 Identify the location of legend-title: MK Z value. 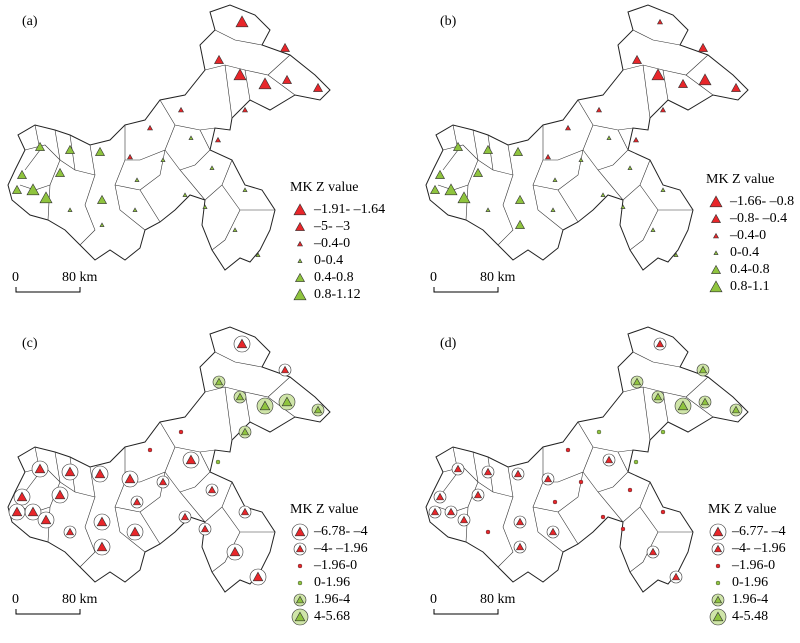
(742, 509).